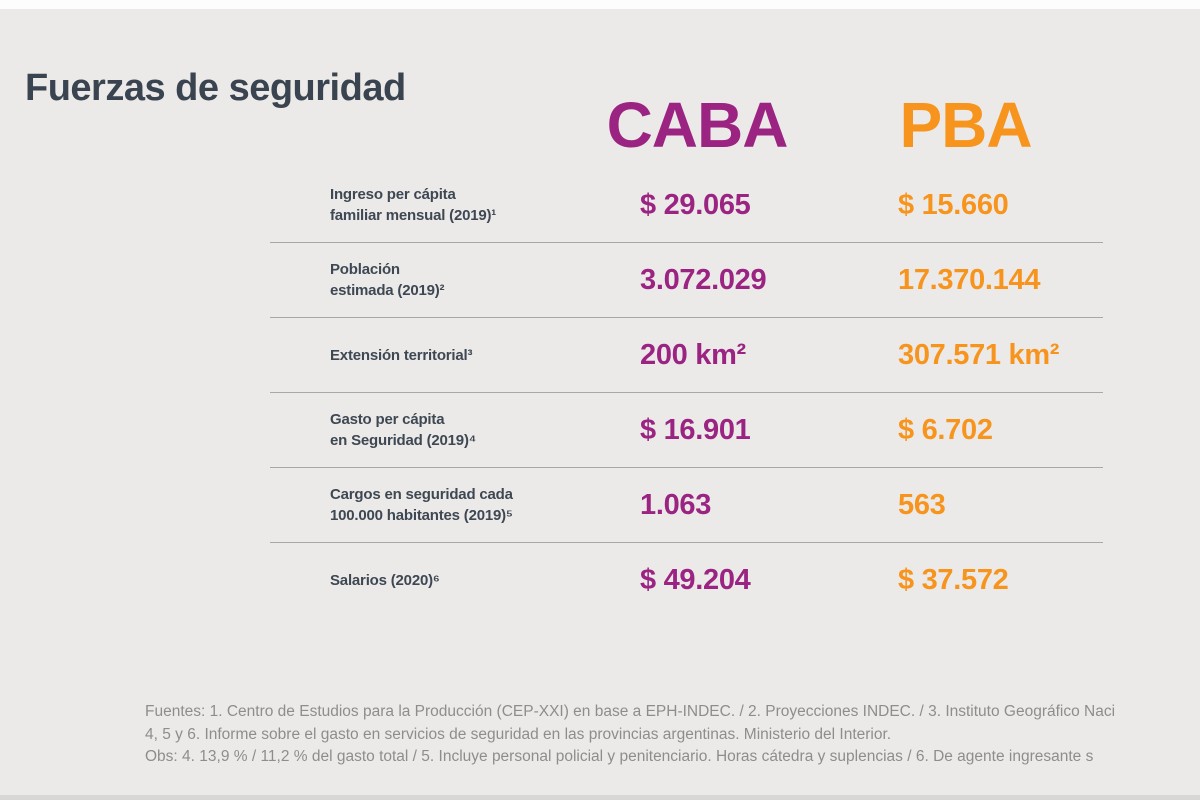 The width and height of the screenshot is (1200, 800). I want to click on row-label-line: familiar mensual (2019)¹, so click(413, 215).